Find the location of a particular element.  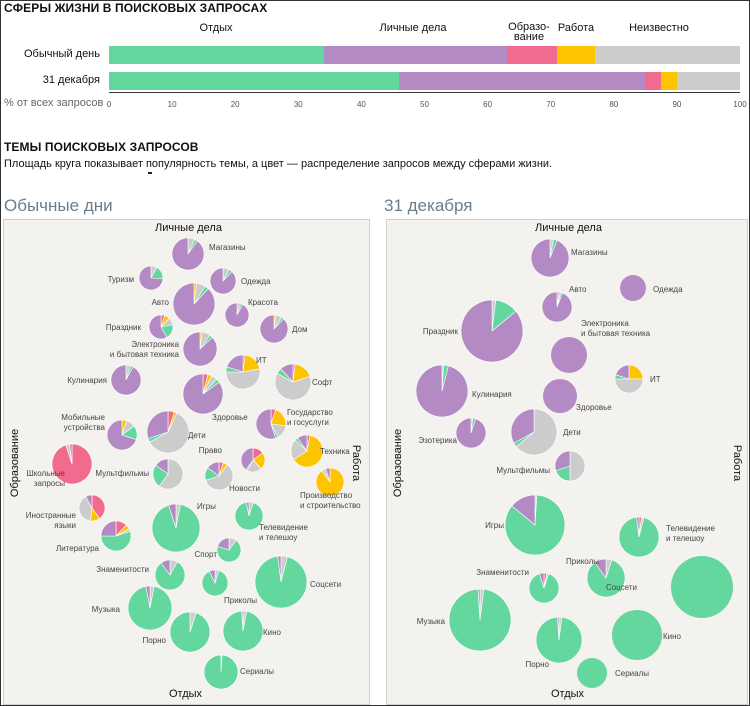

topic-bubble: ИТ is located at coordinates (246, 372).